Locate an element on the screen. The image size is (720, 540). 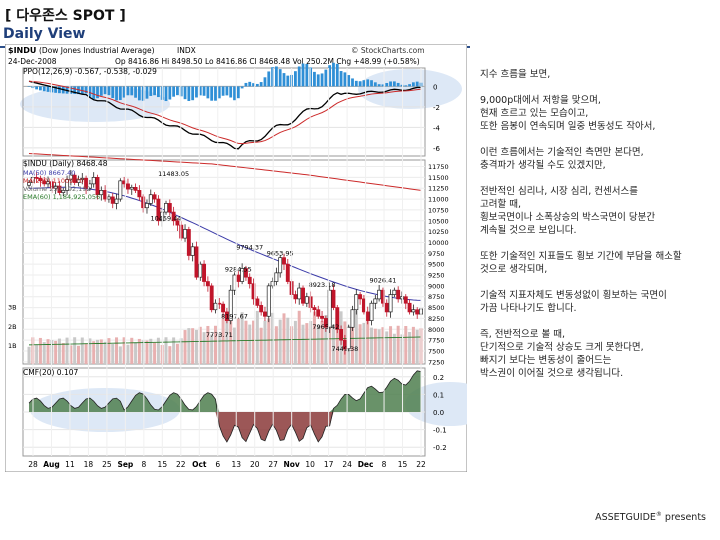
commentary-paragraph: 이런 흐름에서는 기술적인 측면만 본다면, 충격파가 생각될 수도 있겠지만, is located at coordinates (562, 159).